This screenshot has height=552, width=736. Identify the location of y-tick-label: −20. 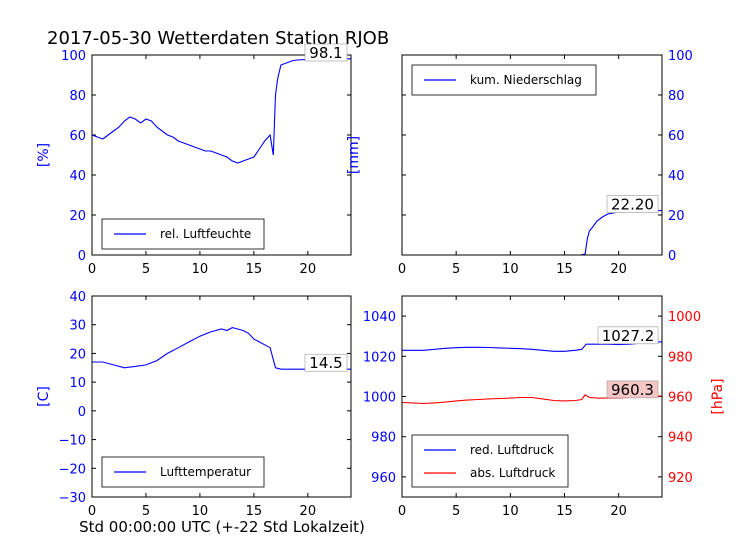
(72, 469).